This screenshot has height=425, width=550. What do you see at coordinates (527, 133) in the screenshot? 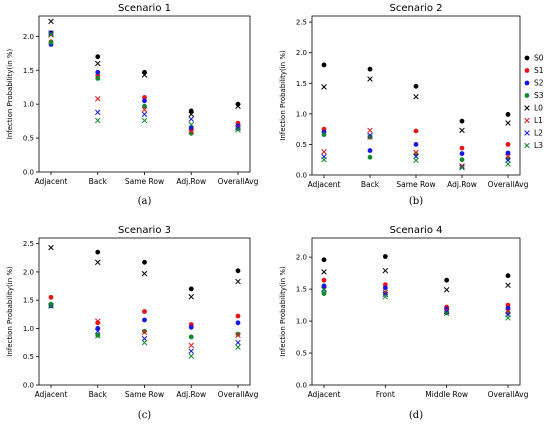
I see `legend-marker-L2` at bounding box center [527, 133].